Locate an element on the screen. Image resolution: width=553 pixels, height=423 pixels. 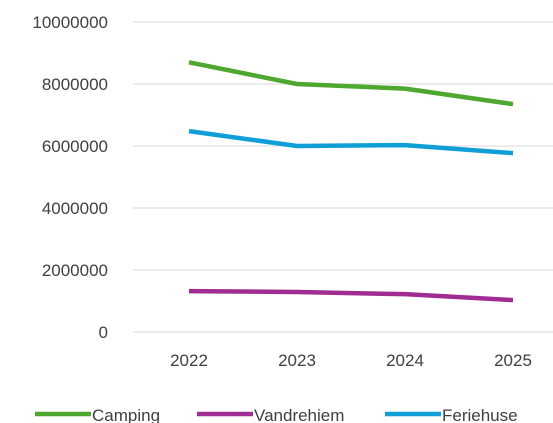
legend-label: Feriehuse is located at coordinates (480, 414).